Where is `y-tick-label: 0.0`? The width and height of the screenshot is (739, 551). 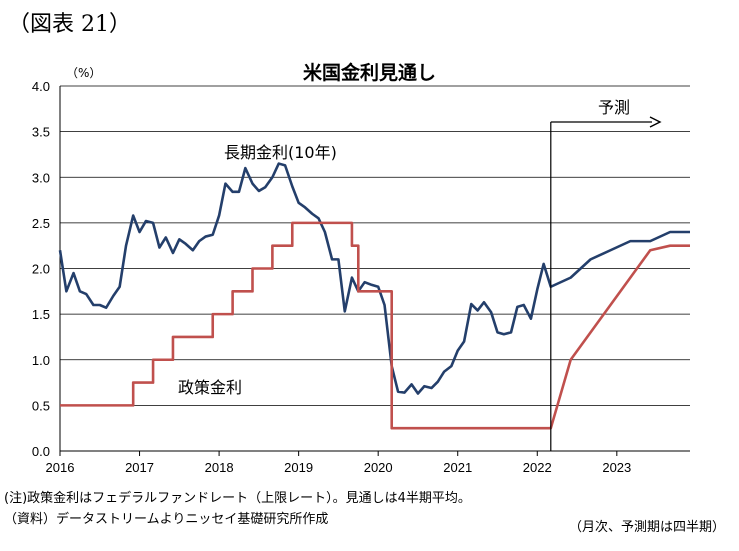 y-tick-label: 0.0 is located at coordinates (41, 451).